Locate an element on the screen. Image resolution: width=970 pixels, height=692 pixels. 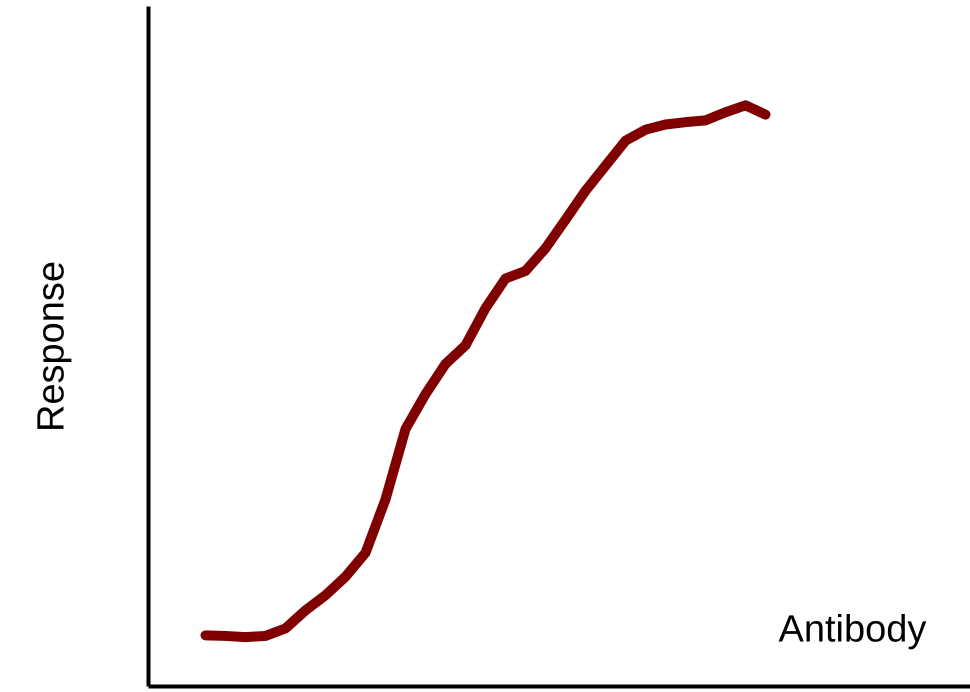
y-axis-title: Response is located at coordinates (51, 346).